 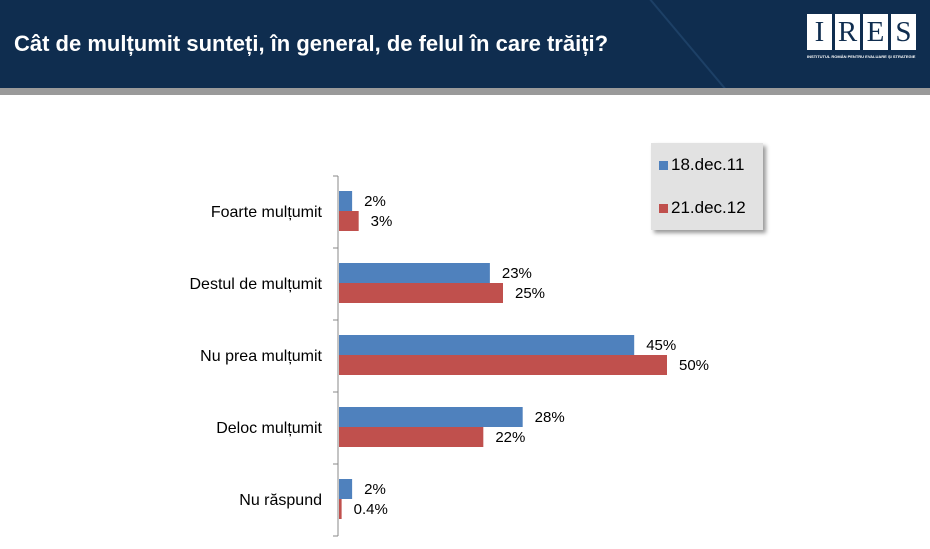 What do you see at coordinates (267, 212) in the screenshot?
I see `category-label: Foarte mulțumit` at bounding box center [267, 212].